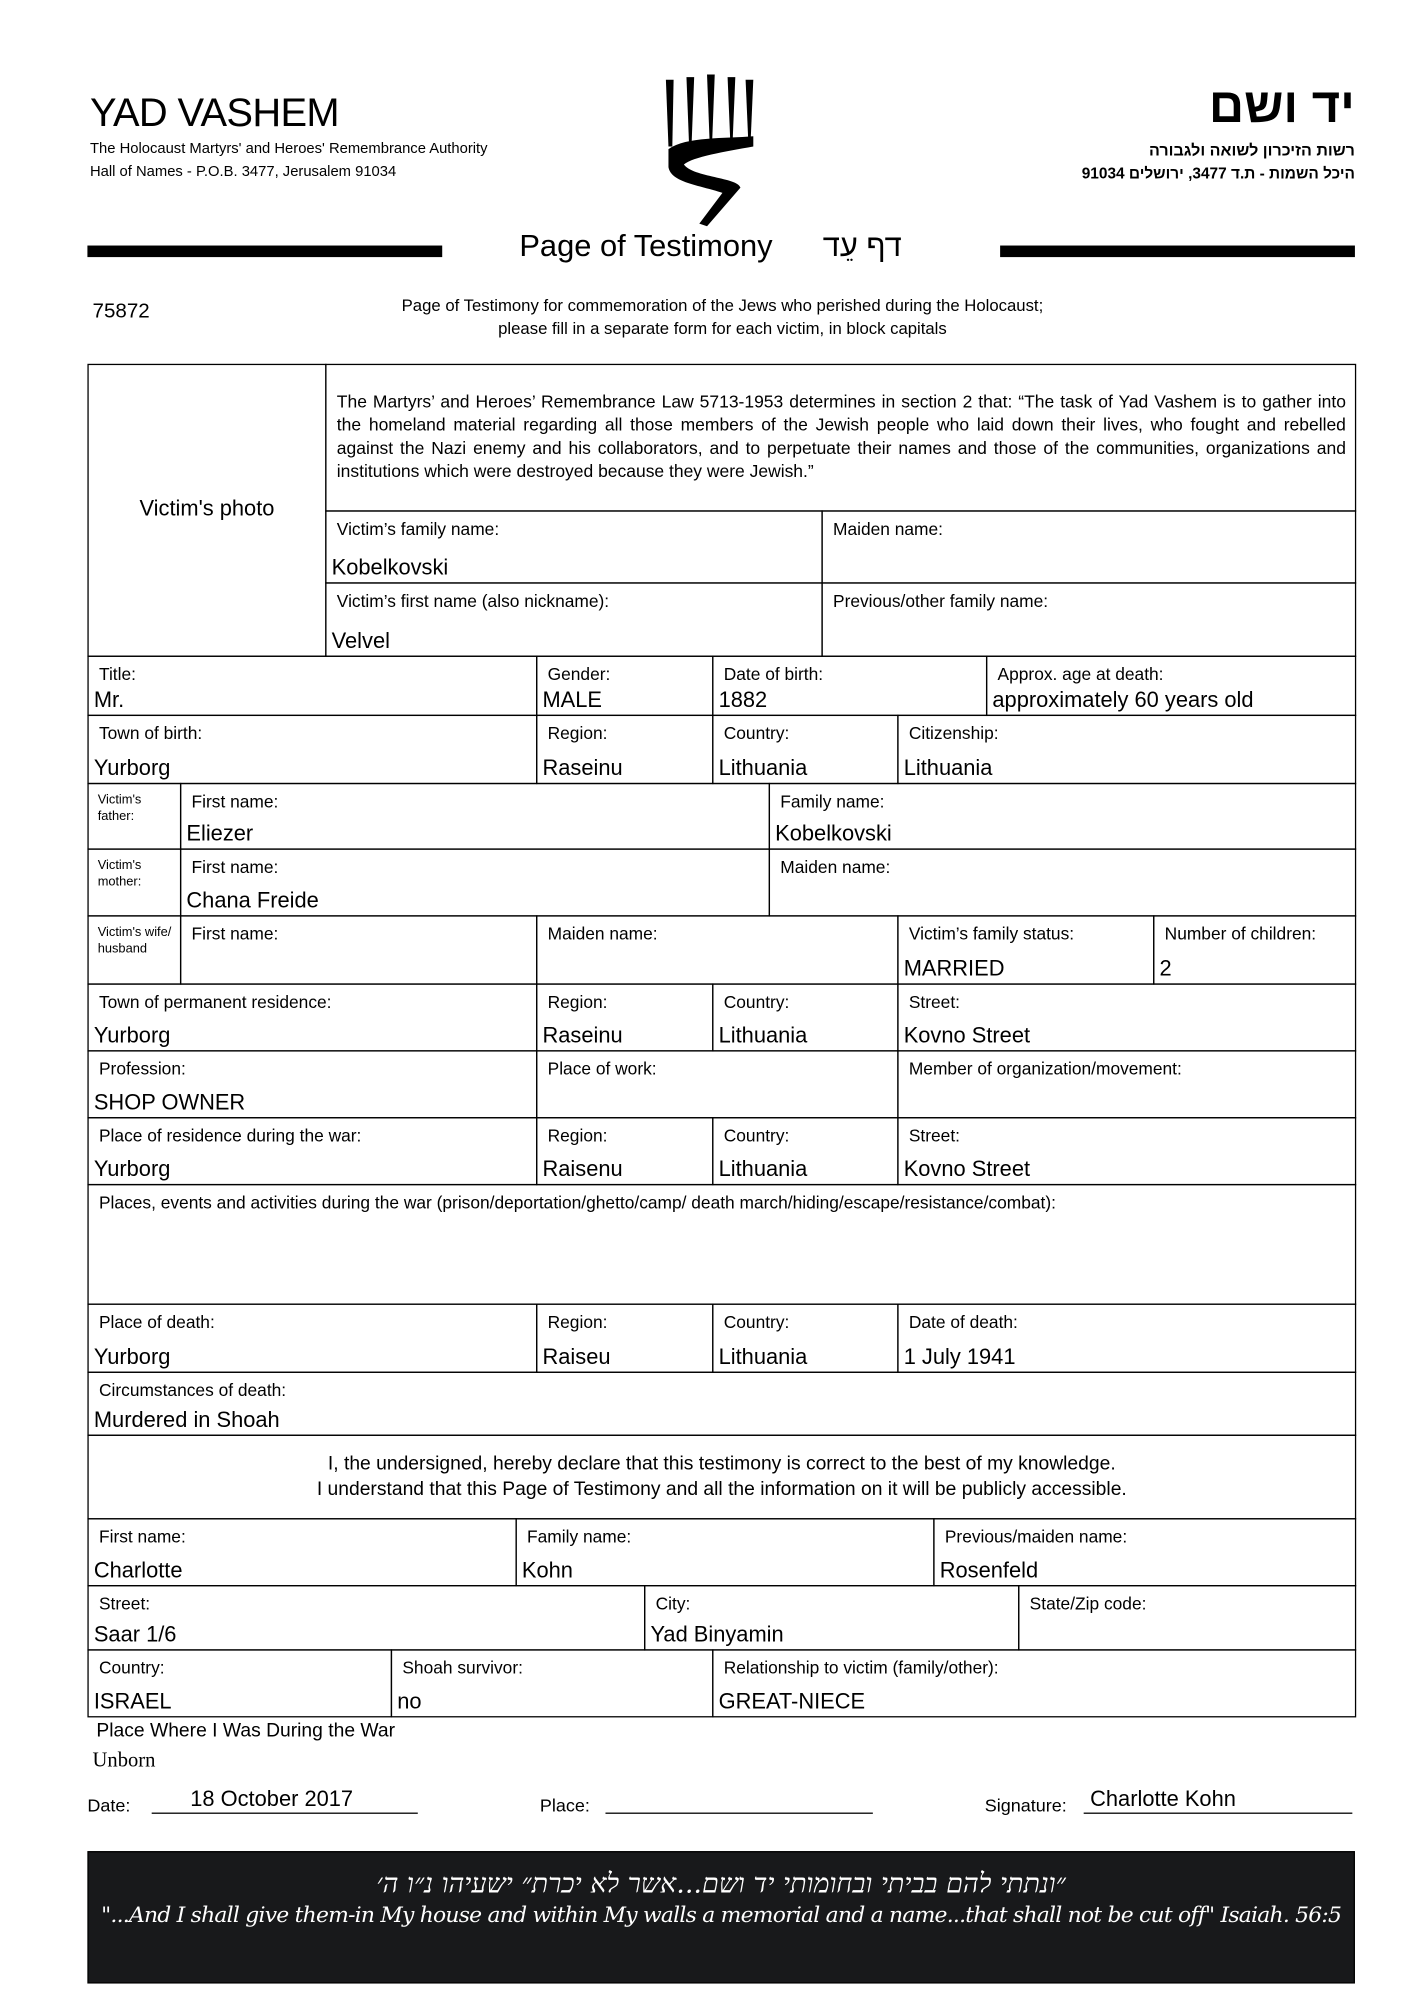  What do you see at coordinates (1062, 882) in the screenshot?
I see `mother-maiden-name-cell: Maiden name:` at bounding box center [1062, 882].